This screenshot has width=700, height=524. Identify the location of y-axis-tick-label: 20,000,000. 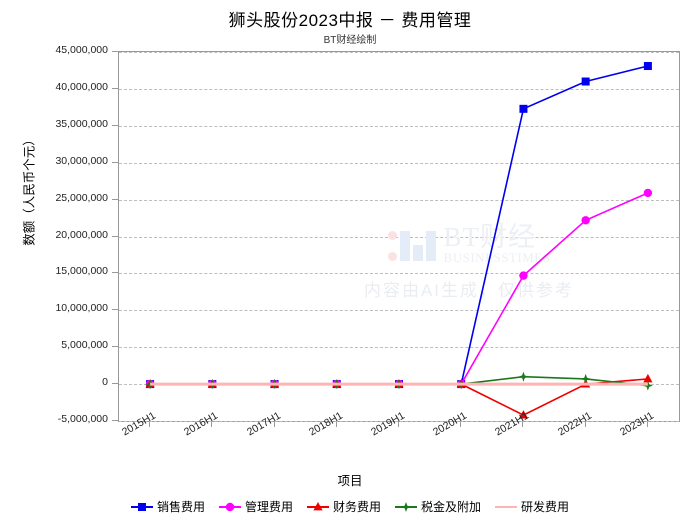
(81, 234).